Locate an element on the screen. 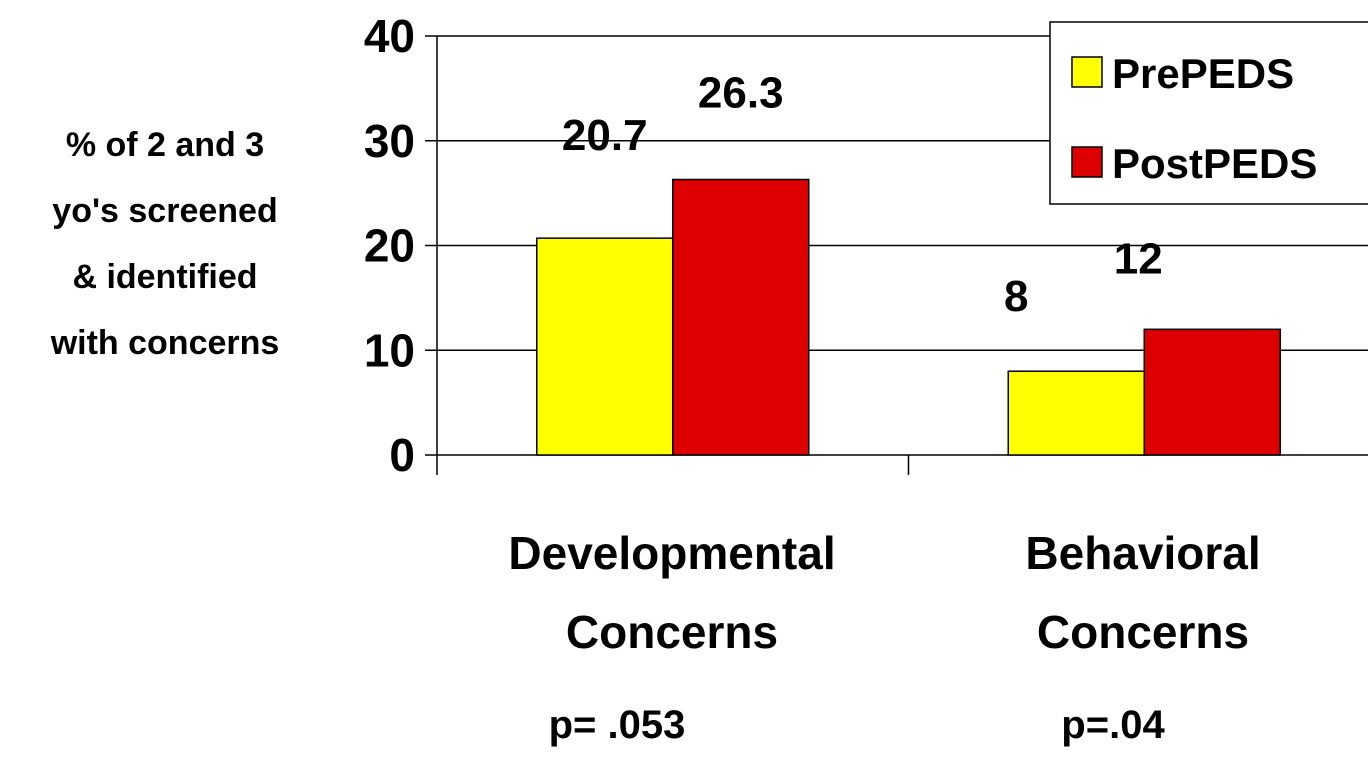 The height and width of the screenshot is (758, 1368). legend-swatch-prepeds is located at coordinates (1087, 72).